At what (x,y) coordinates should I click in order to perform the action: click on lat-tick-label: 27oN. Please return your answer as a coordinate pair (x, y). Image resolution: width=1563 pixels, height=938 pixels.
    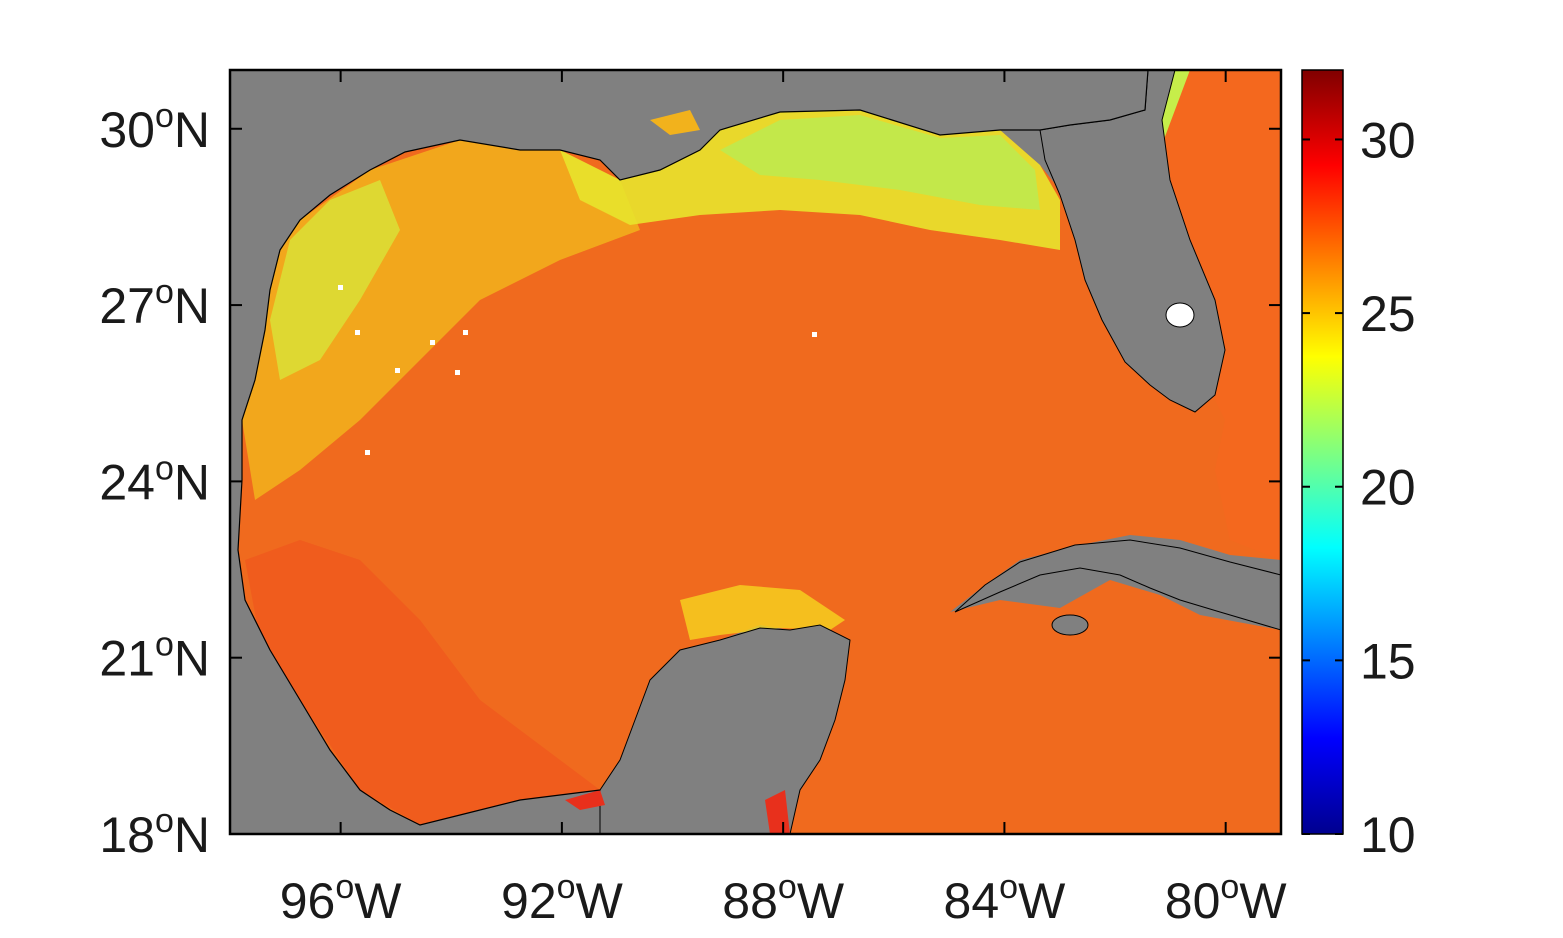
    Looking at the image, I should click on (154, 303).